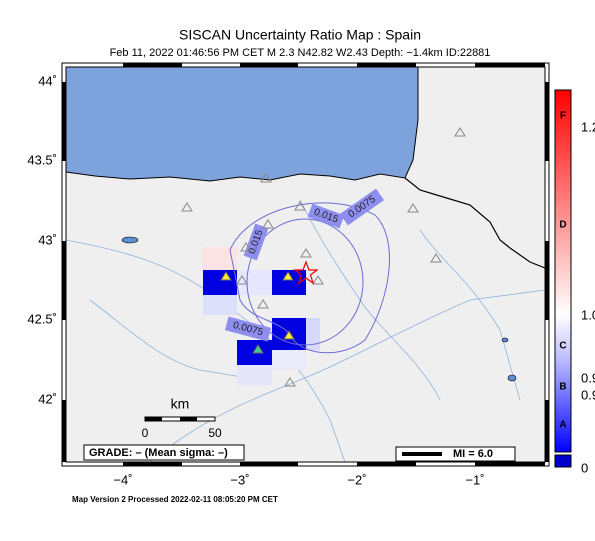 Image resolution: width=595 pixels, height=541 pixels. Describe the element at coordinates (42, 239) in the screenshot. I see `lat-labels: 44˚ 43.5˚ 43˚ 42.5˚ 42˚` at that location.